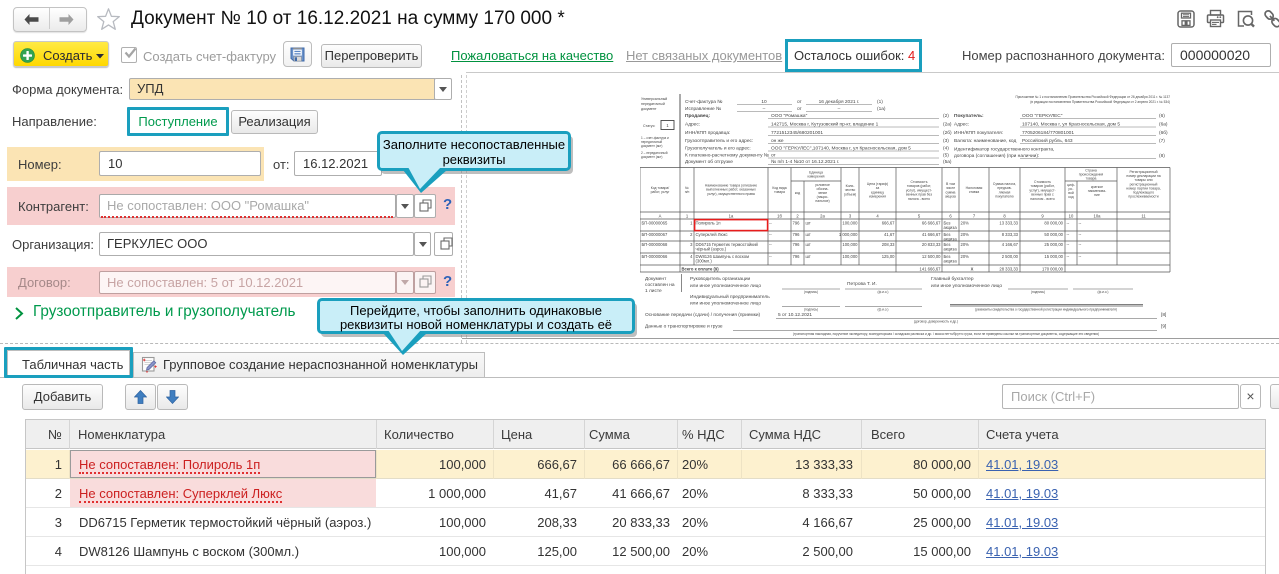 This screenshot has height=574, width=1279. I want to click on svg-text: 16 декабря 2021 г., so click(839, 102).